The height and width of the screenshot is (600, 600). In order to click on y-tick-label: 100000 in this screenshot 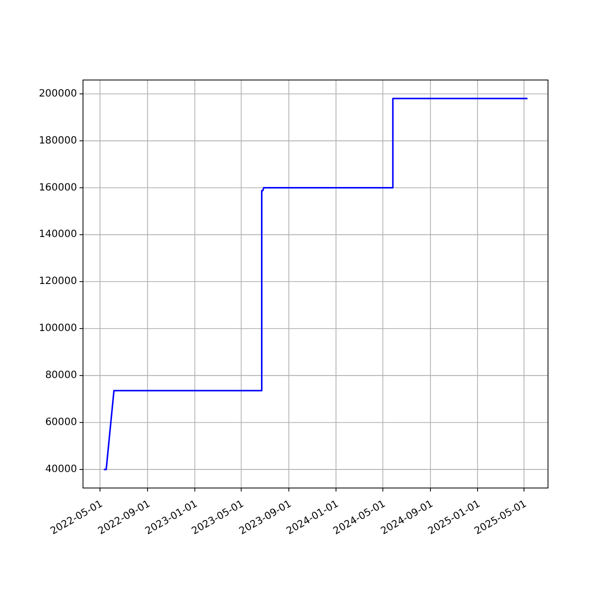, I will do `click(57, 328)`.